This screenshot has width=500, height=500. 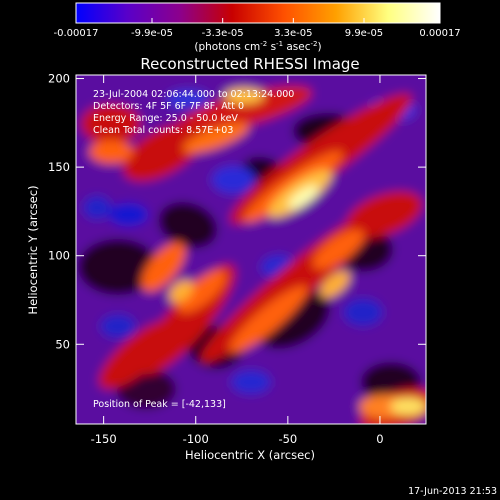 What do you see at coordinates (287, 439) in the screenshot?
I see `x-tick-label: -50` at bounding box center [287, 439].